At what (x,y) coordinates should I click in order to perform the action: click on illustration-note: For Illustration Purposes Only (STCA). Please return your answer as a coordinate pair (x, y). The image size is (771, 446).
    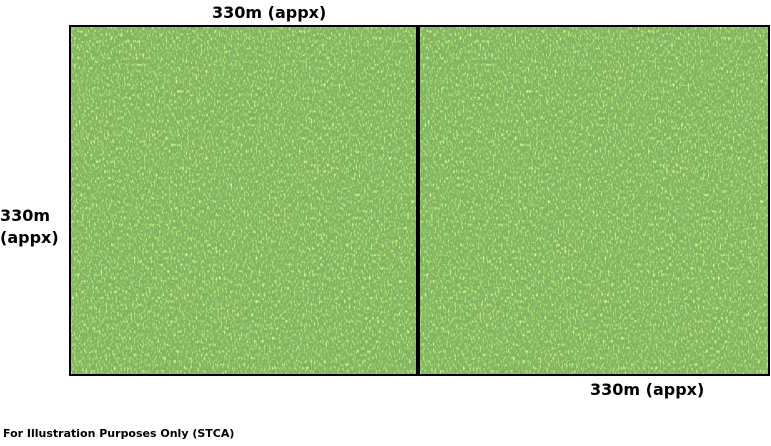
    Looking at the image, I should click on (119, 433).